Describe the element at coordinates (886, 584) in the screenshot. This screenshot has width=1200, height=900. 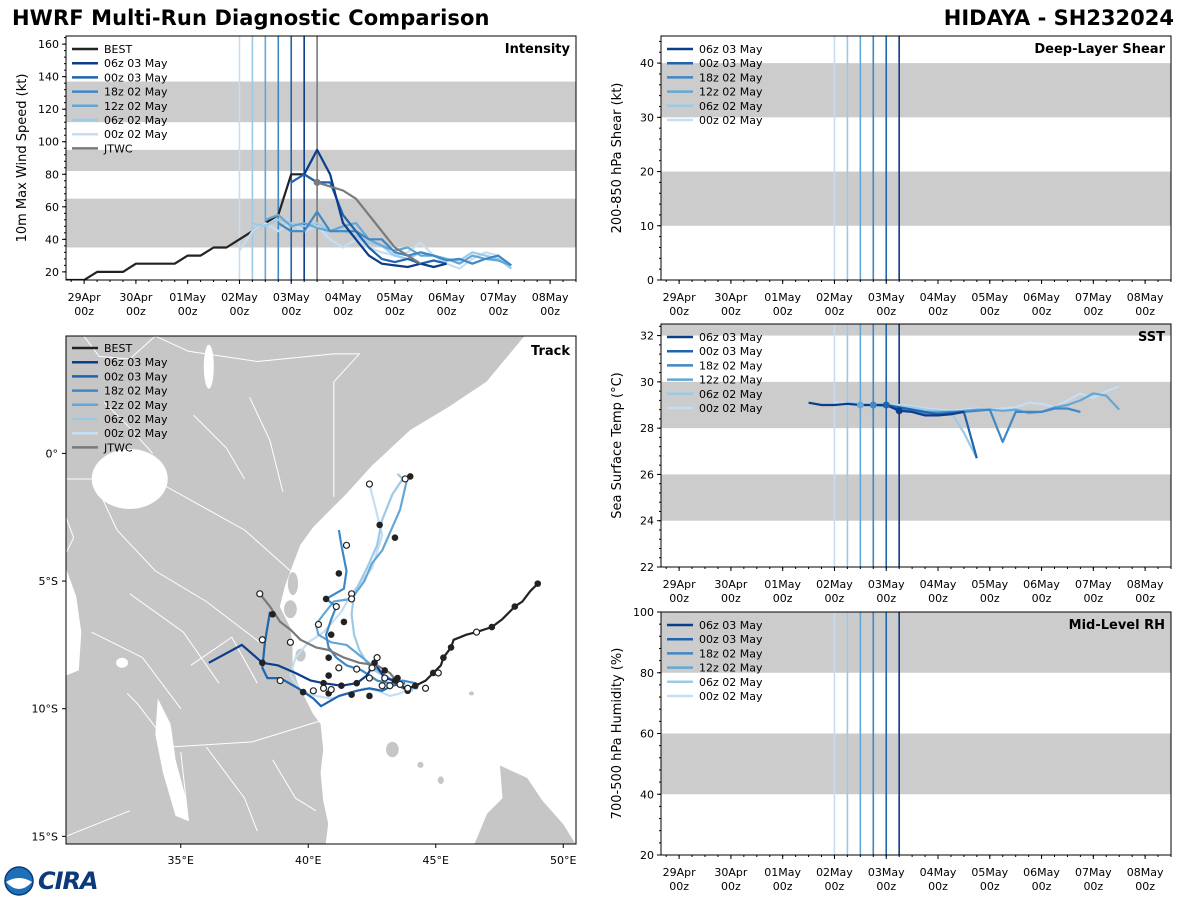
I see `x-tick-label: 03May` at that location.